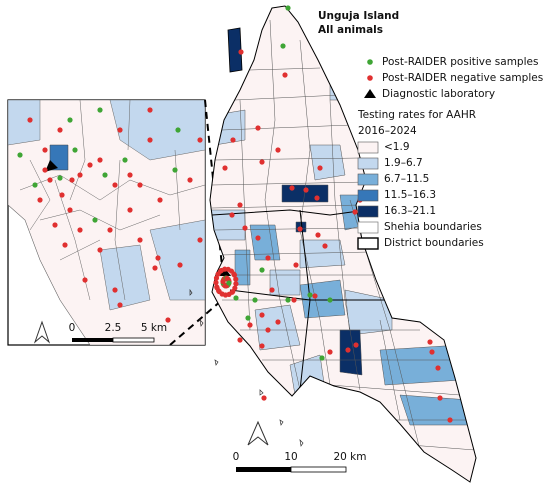  What do you see at coordinates (236, 457) in the screenshot?
I see `scale-label: 0` at bounding box center [236, 457].